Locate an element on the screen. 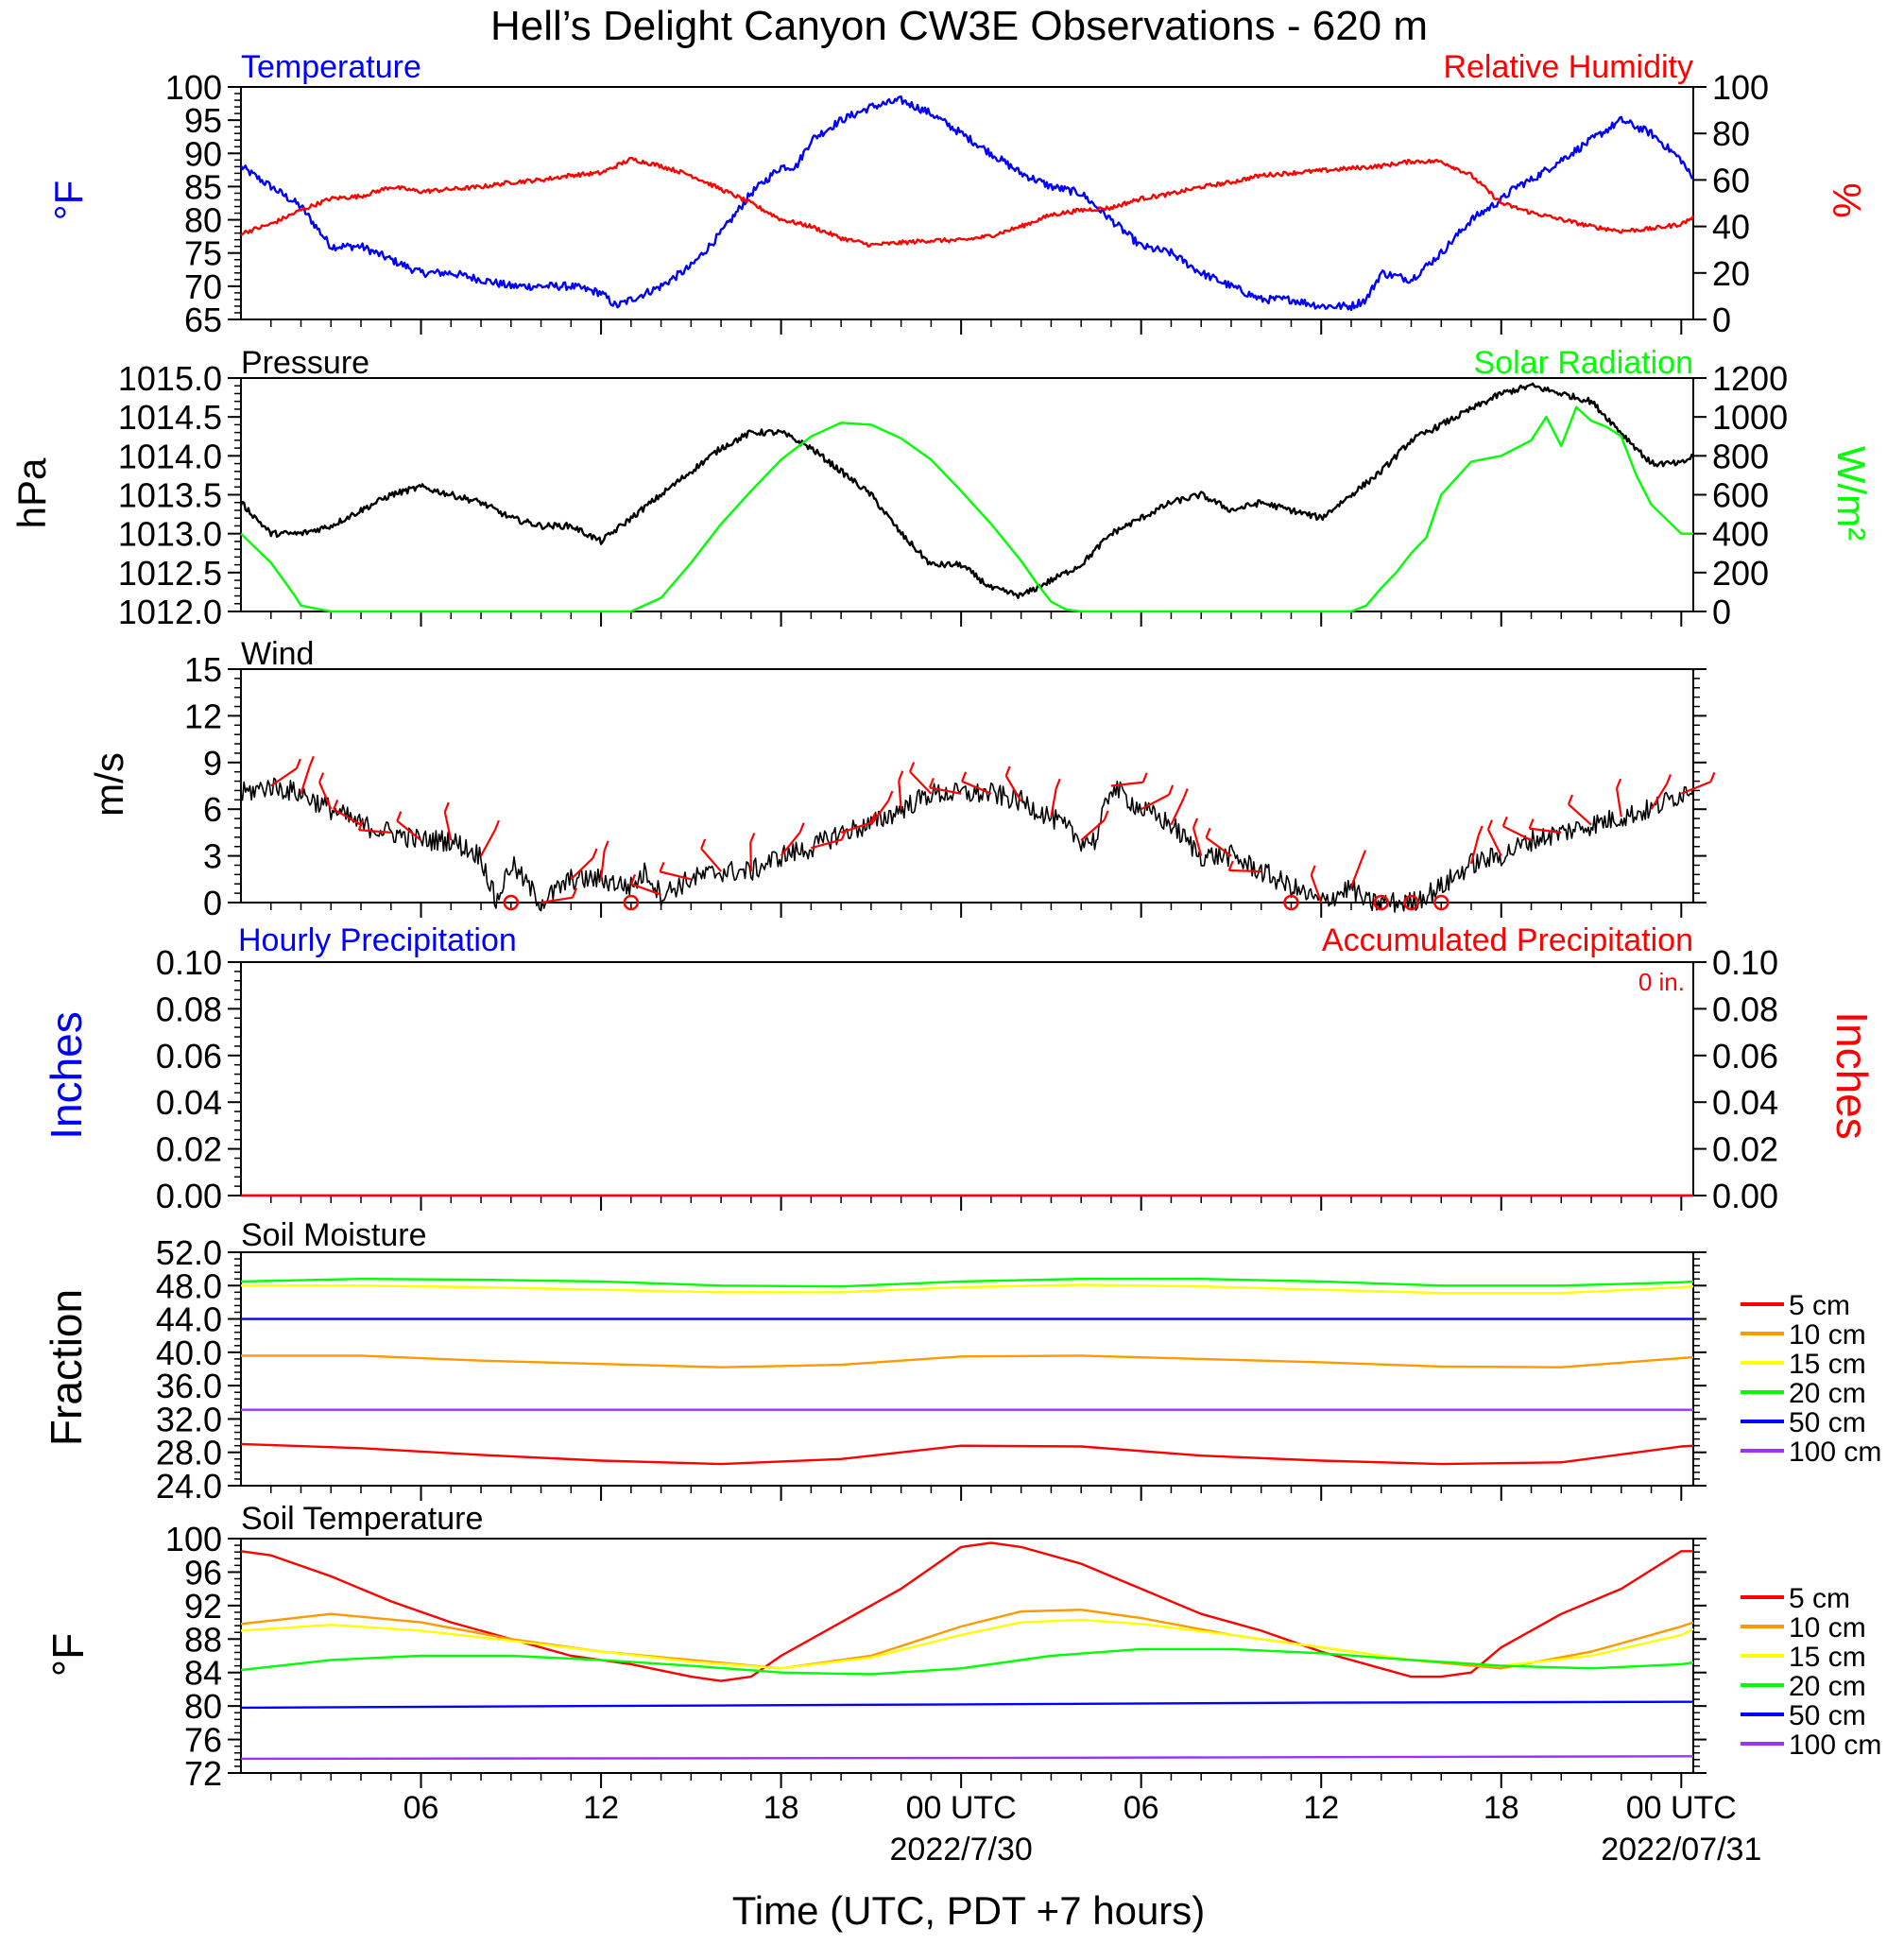  y-tick-label-right: 0 is located at coordinates (1721, 612).